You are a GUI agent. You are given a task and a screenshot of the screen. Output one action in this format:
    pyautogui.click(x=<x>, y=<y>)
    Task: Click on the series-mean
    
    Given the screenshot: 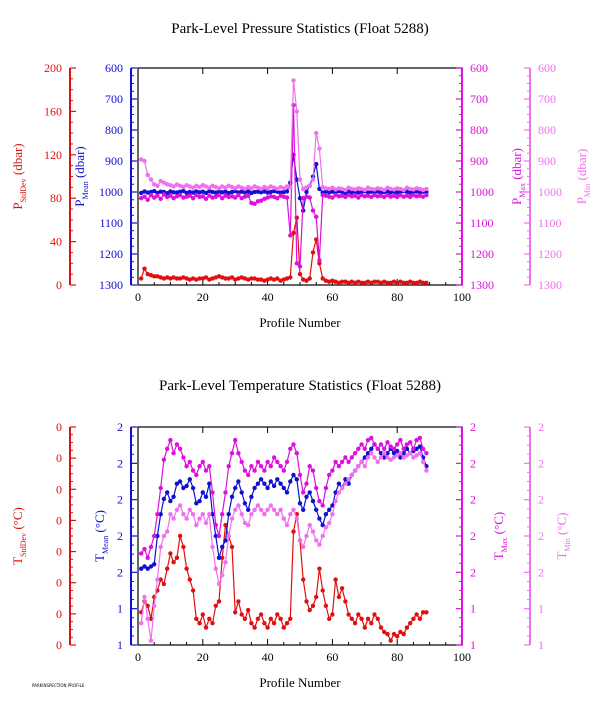 What is the action you would take?
    pyautogui.click(x=284, y=506)
    